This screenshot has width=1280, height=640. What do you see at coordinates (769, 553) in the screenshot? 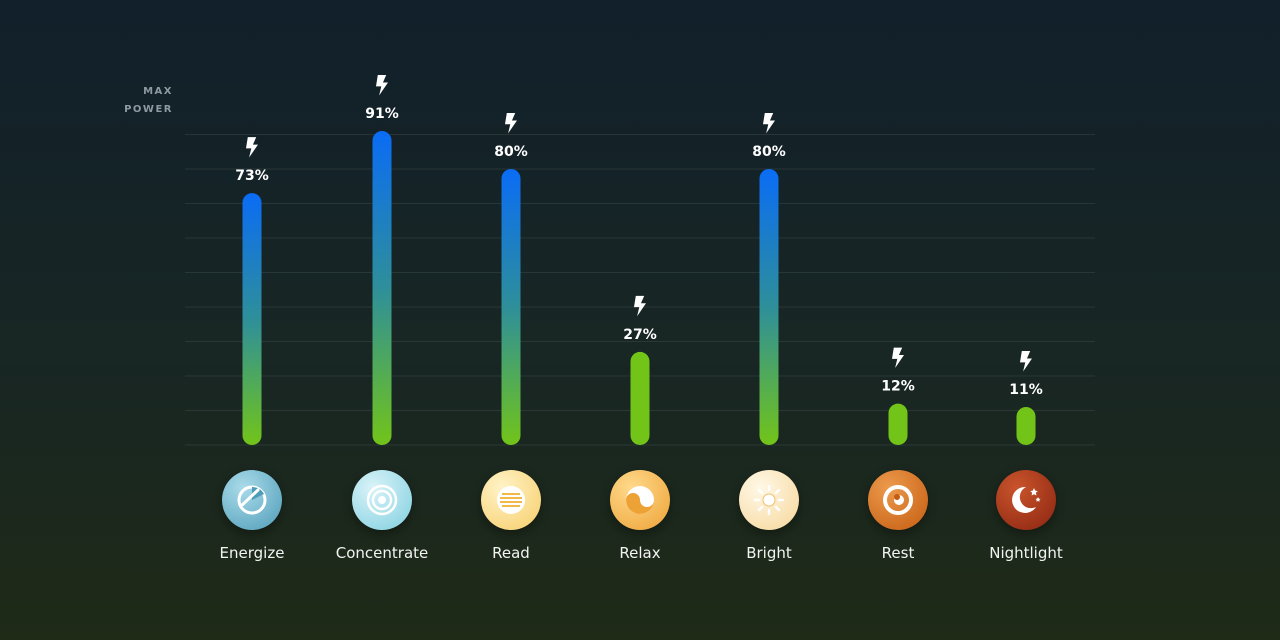
I see `scene-label: Bright` at bounding box center [769, 553].